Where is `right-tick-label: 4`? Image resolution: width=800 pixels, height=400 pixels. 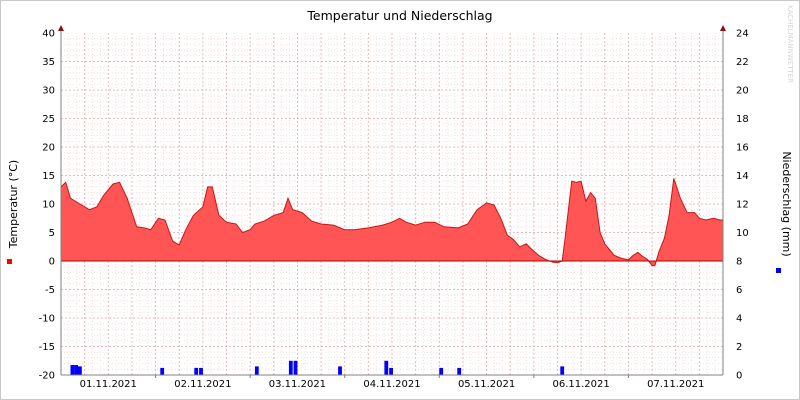 right-tick-label: 4 is located at coordinates (739, 319).